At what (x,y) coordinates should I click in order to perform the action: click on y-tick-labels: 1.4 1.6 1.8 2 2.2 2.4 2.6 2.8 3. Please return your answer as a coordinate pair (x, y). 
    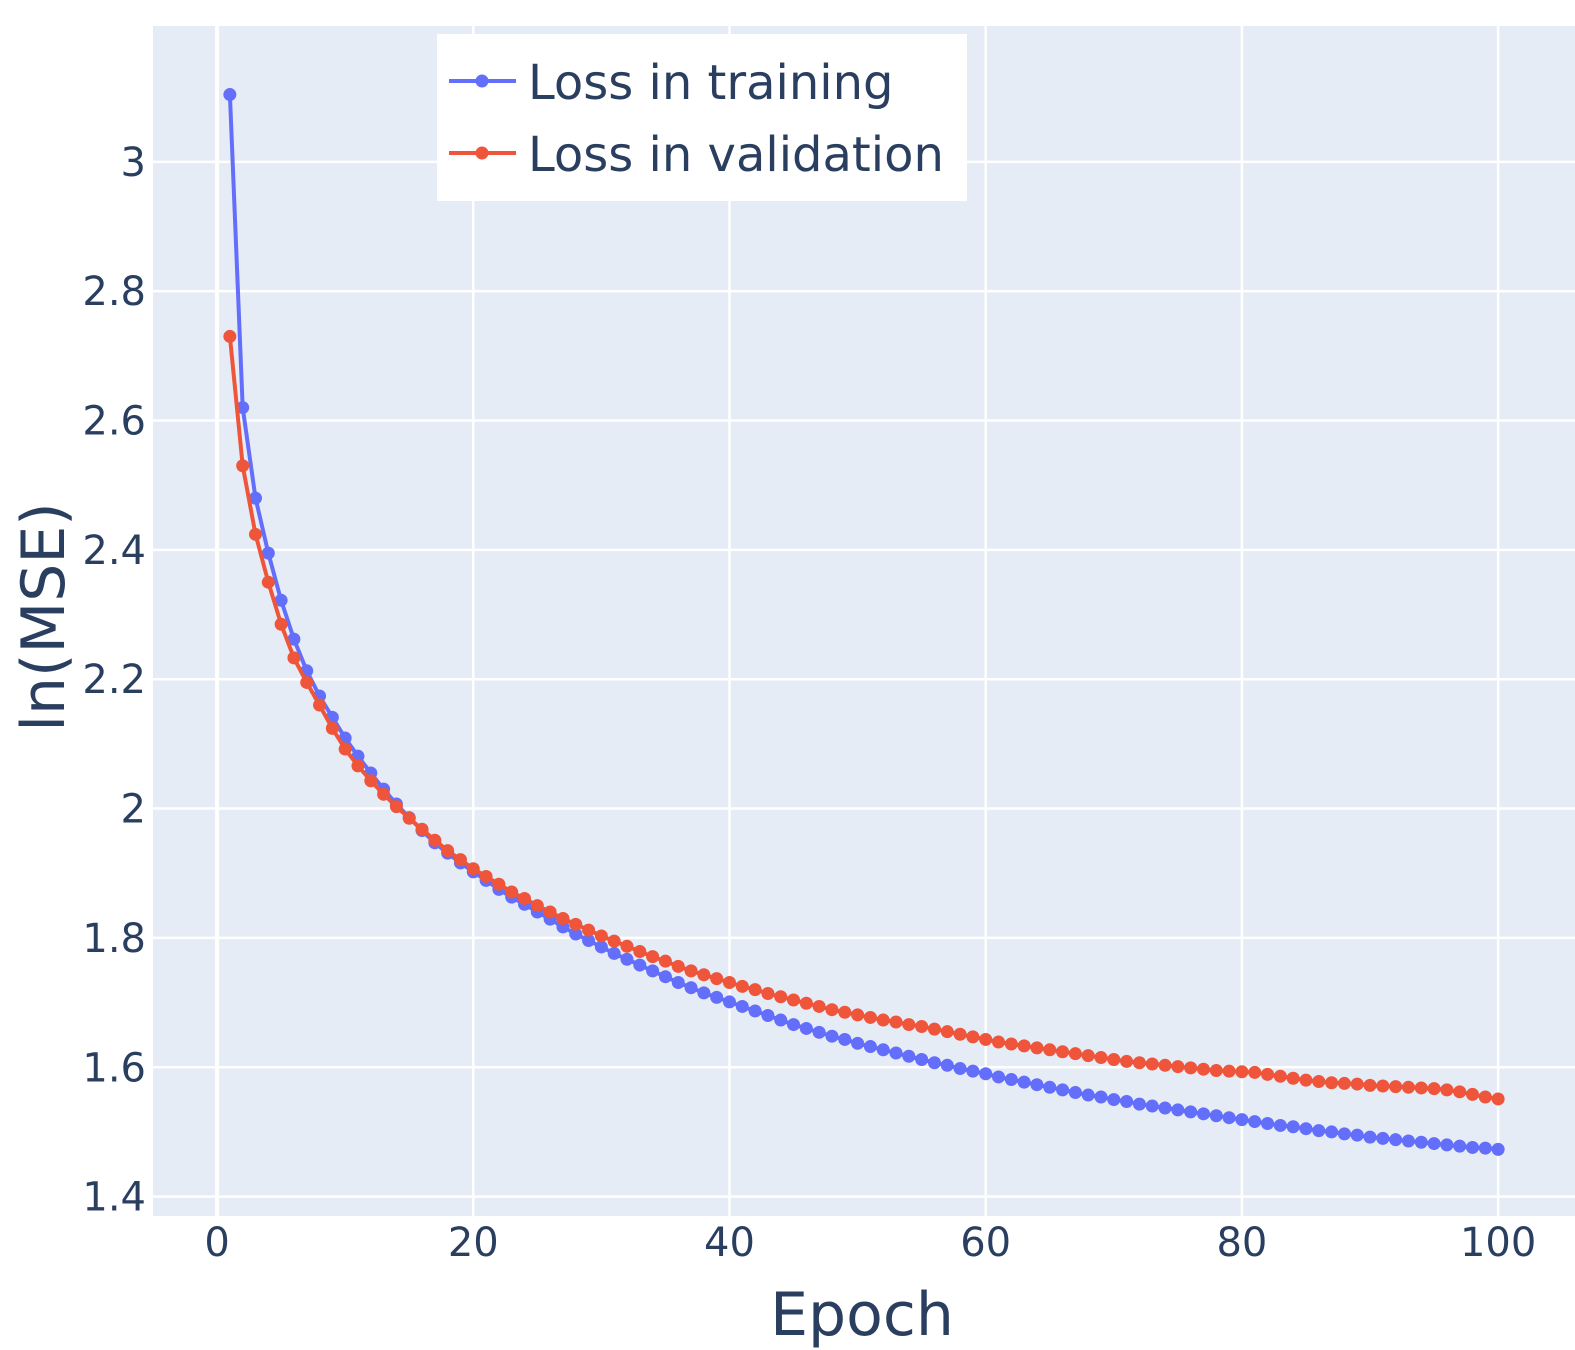
    Looking at the image, I should click on (114, 680).